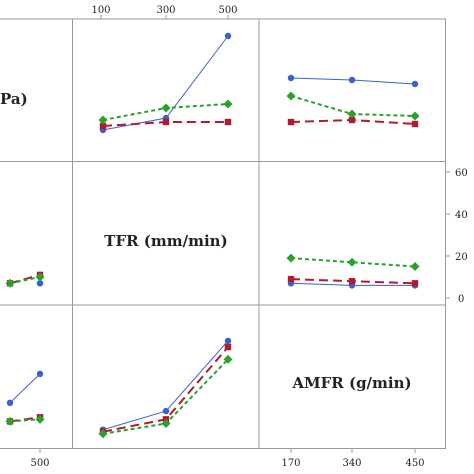  What do you see at coordinates (165, 388) in the screenshot?
I see `panel-row2-col1` at bounding box center [165, 388].